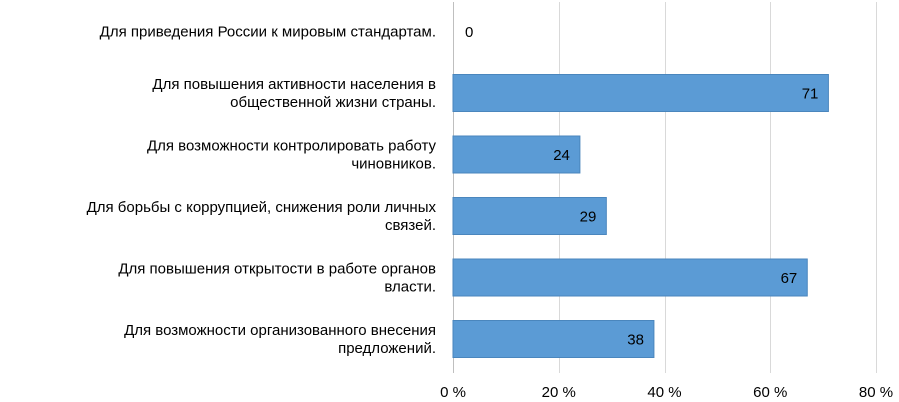  Describe the element at coordinates (294, 84) in the screenshot. I see `category-label: Для повышения активности населения в` at that location.